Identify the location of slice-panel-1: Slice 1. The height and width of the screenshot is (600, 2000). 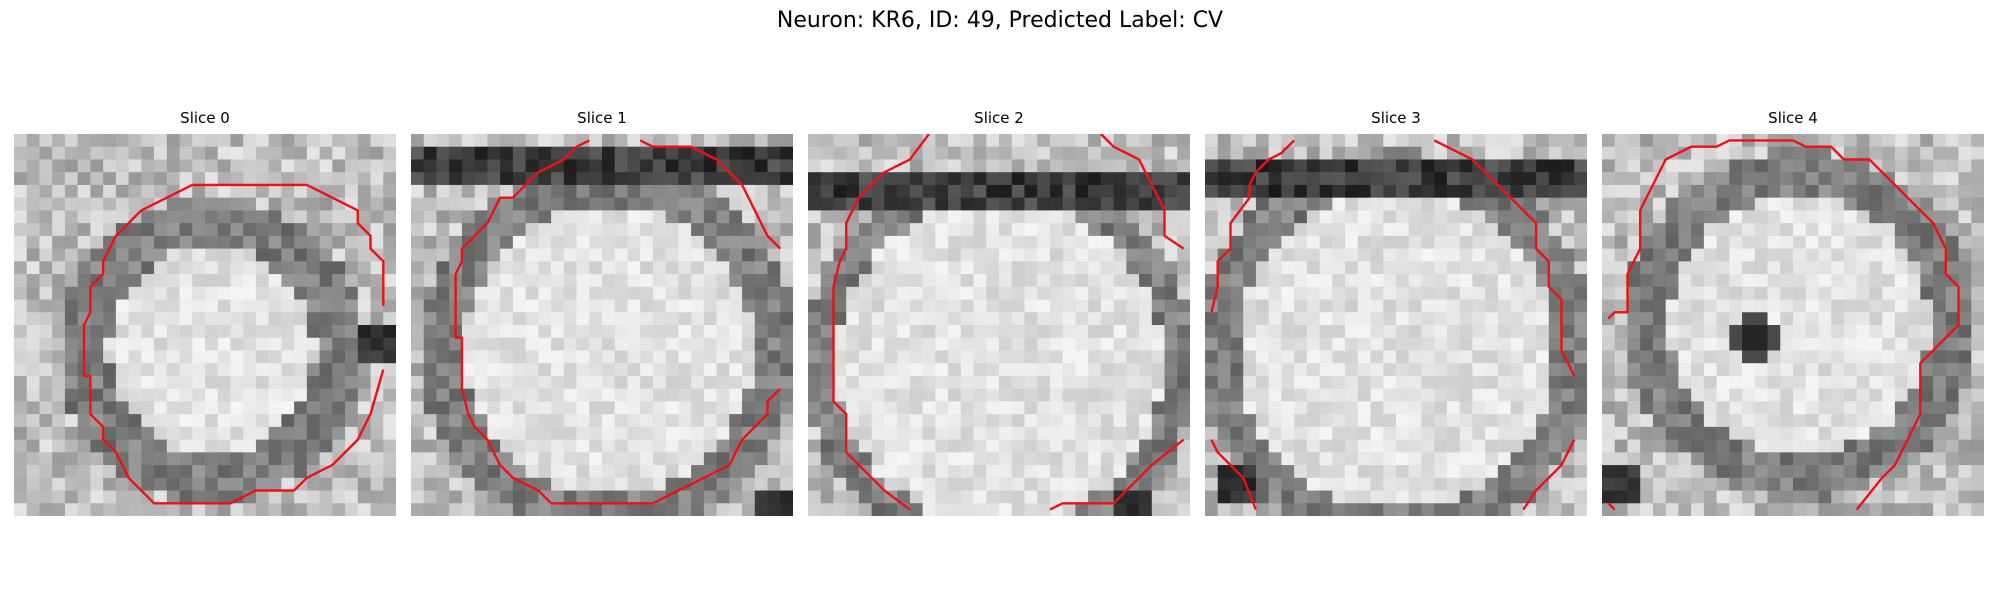
(602, 312).